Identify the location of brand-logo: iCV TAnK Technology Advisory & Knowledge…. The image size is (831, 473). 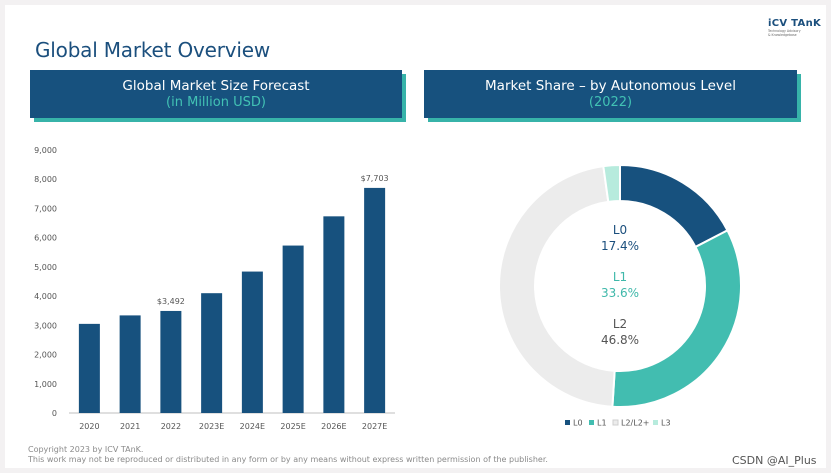
(797, 33).